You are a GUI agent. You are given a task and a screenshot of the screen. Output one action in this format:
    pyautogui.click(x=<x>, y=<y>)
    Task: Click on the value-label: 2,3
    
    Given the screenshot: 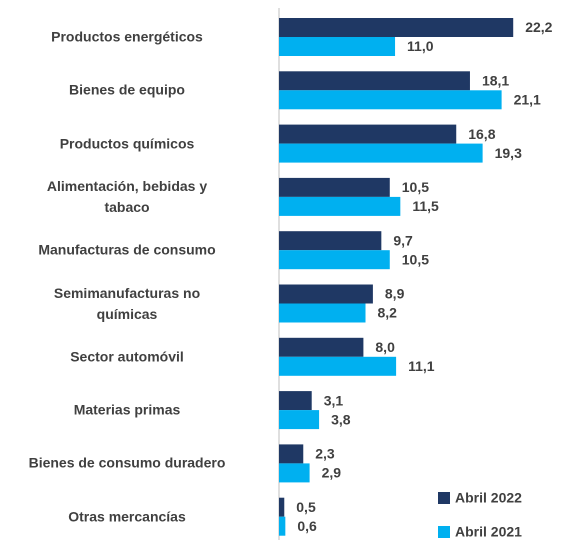 What is the action you would take?
    pyautogui.click(x=325, y=454)
    